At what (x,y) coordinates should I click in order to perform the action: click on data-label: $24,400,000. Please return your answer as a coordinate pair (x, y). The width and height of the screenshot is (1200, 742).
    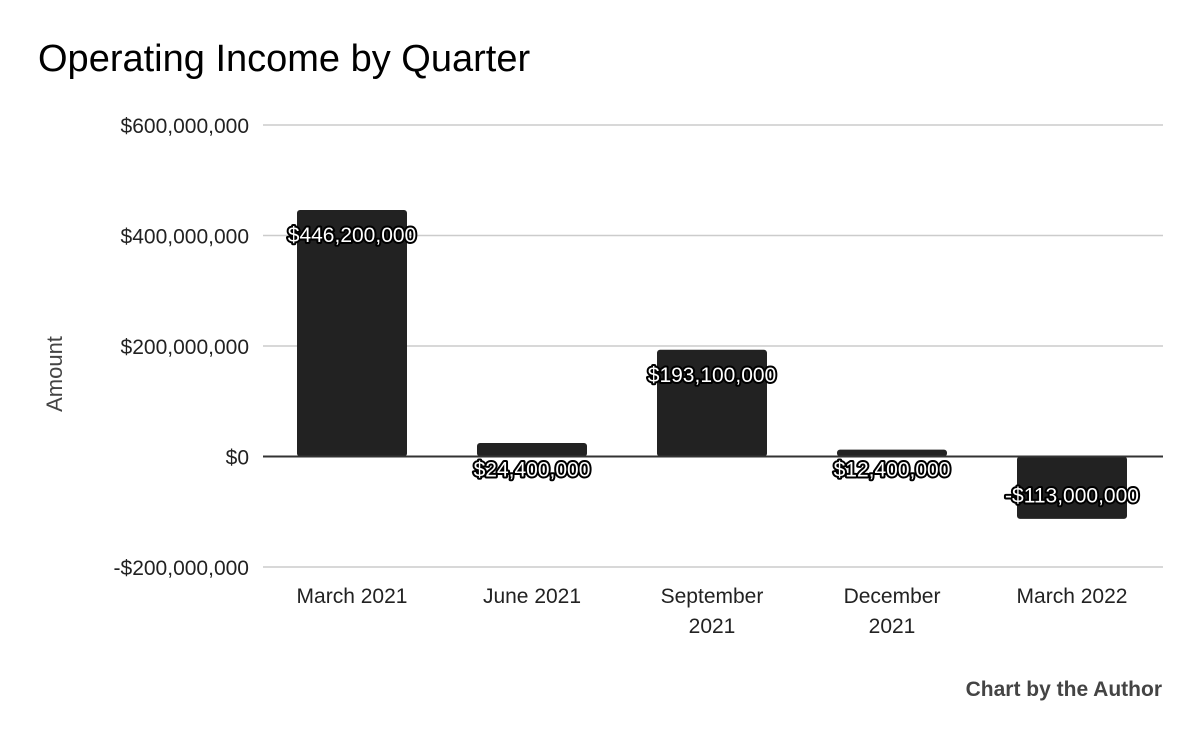
    Looking at the image, I should click on (532, 470).